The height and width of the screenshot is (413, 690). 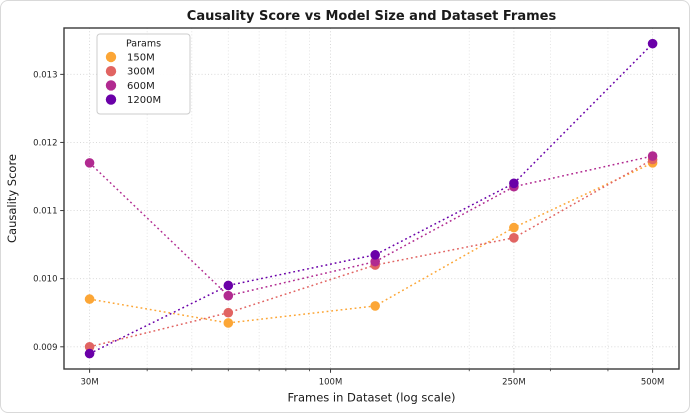 What do you see at coordinates (371, 398) in the screenshot?
I see `x-axis-label: Frames in Dataset (log scale)` at bounding box center [371, 398].